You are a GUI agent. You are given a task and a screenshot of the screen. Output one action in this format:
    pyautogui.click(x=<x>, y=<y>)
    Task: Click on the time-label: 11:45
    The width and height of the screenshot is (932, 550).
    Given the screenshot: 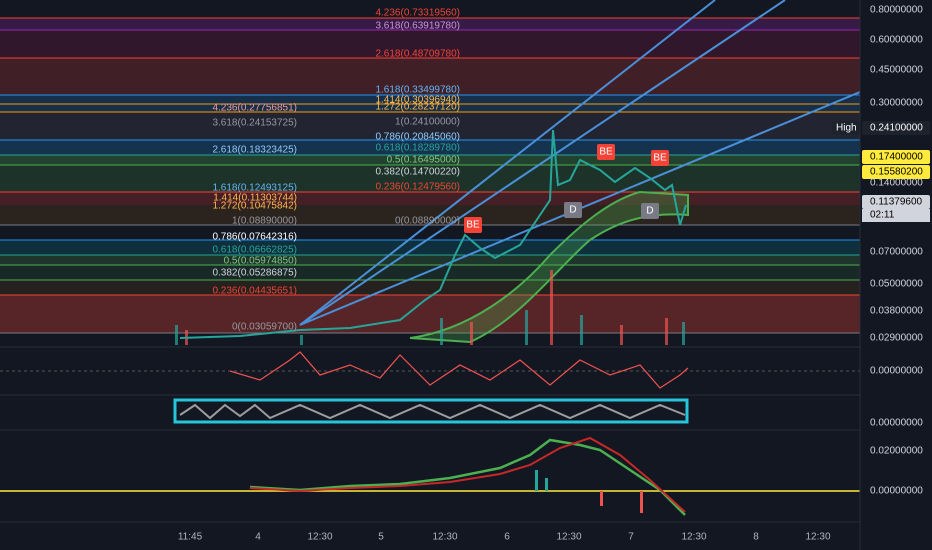 What is the action you would take?
    pyautogui.click(x=190, y=537)
    